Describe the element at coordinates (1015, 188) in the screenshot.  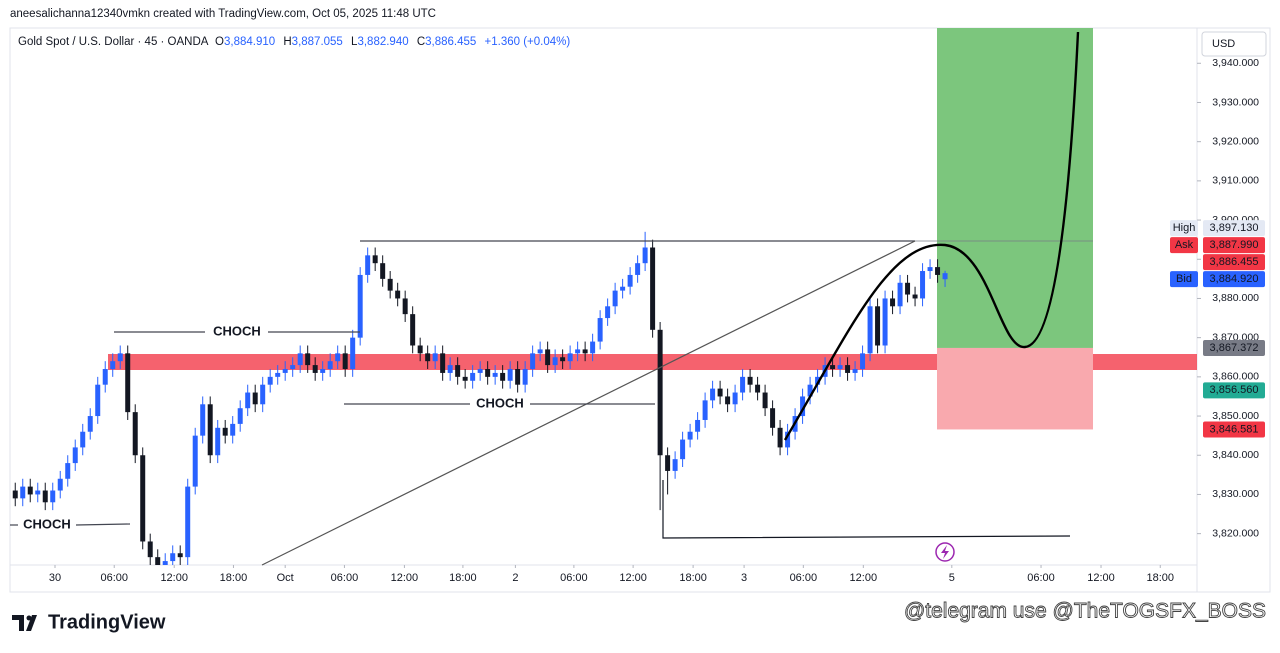
I see `profit-zone` at that location.